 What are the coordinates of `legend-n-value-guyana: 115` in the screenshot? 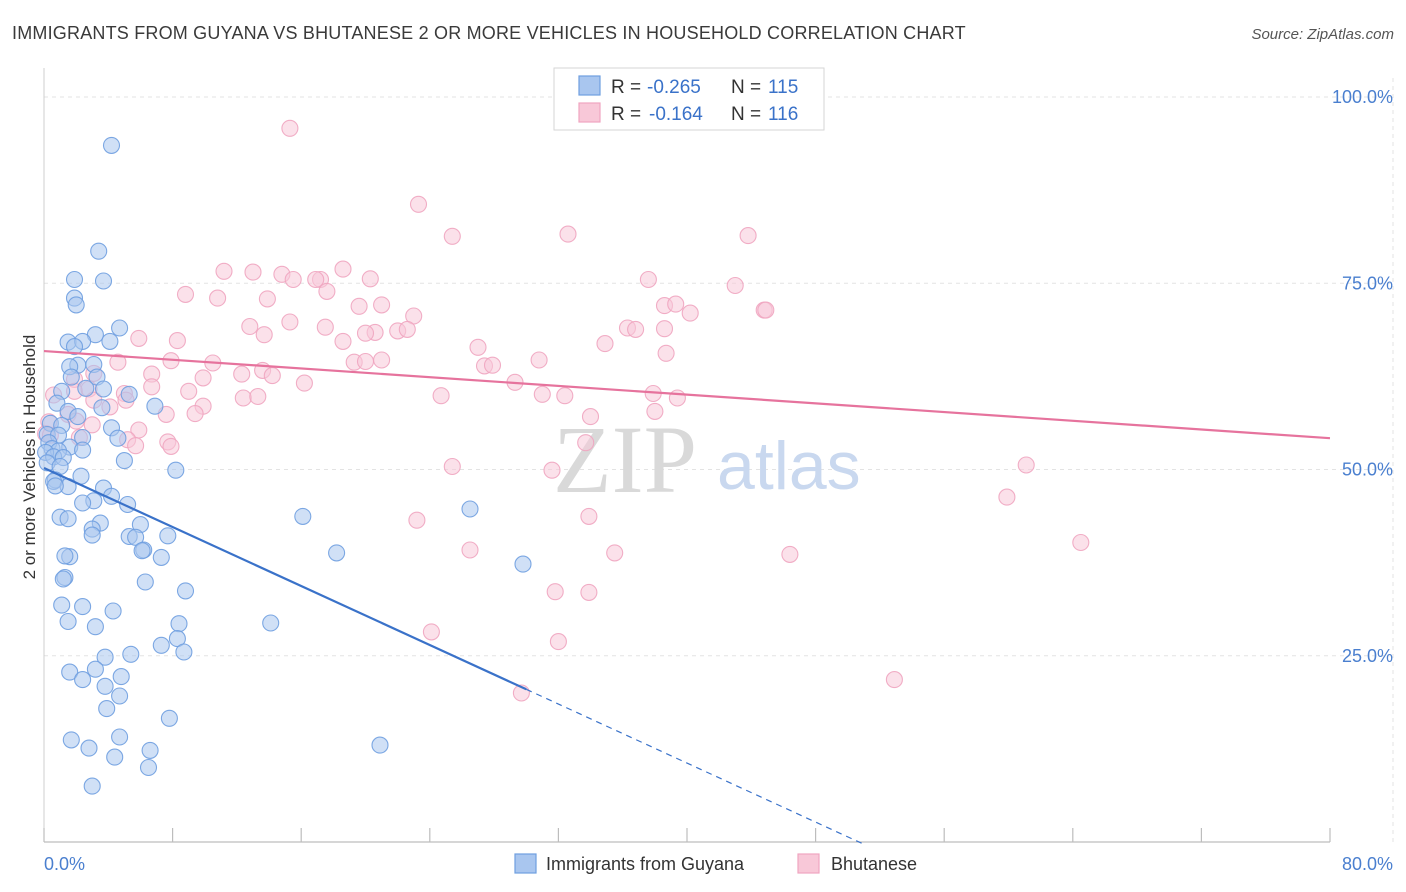 It's located at (783, 87).